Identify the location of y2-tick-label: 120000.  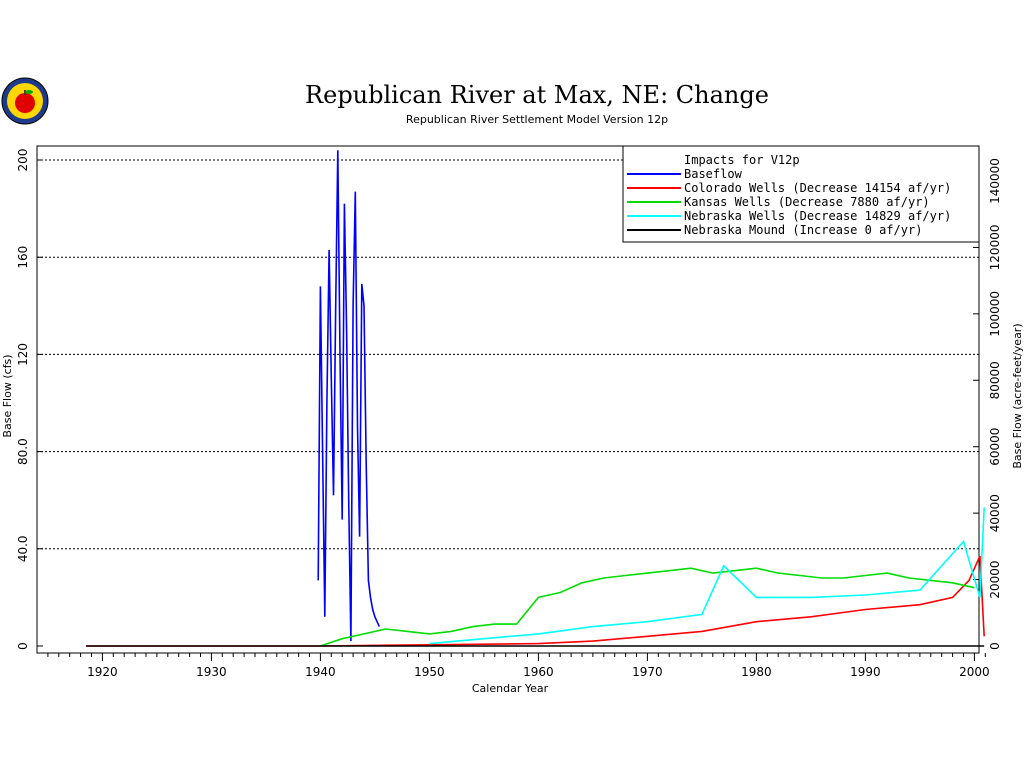
(995, 248).